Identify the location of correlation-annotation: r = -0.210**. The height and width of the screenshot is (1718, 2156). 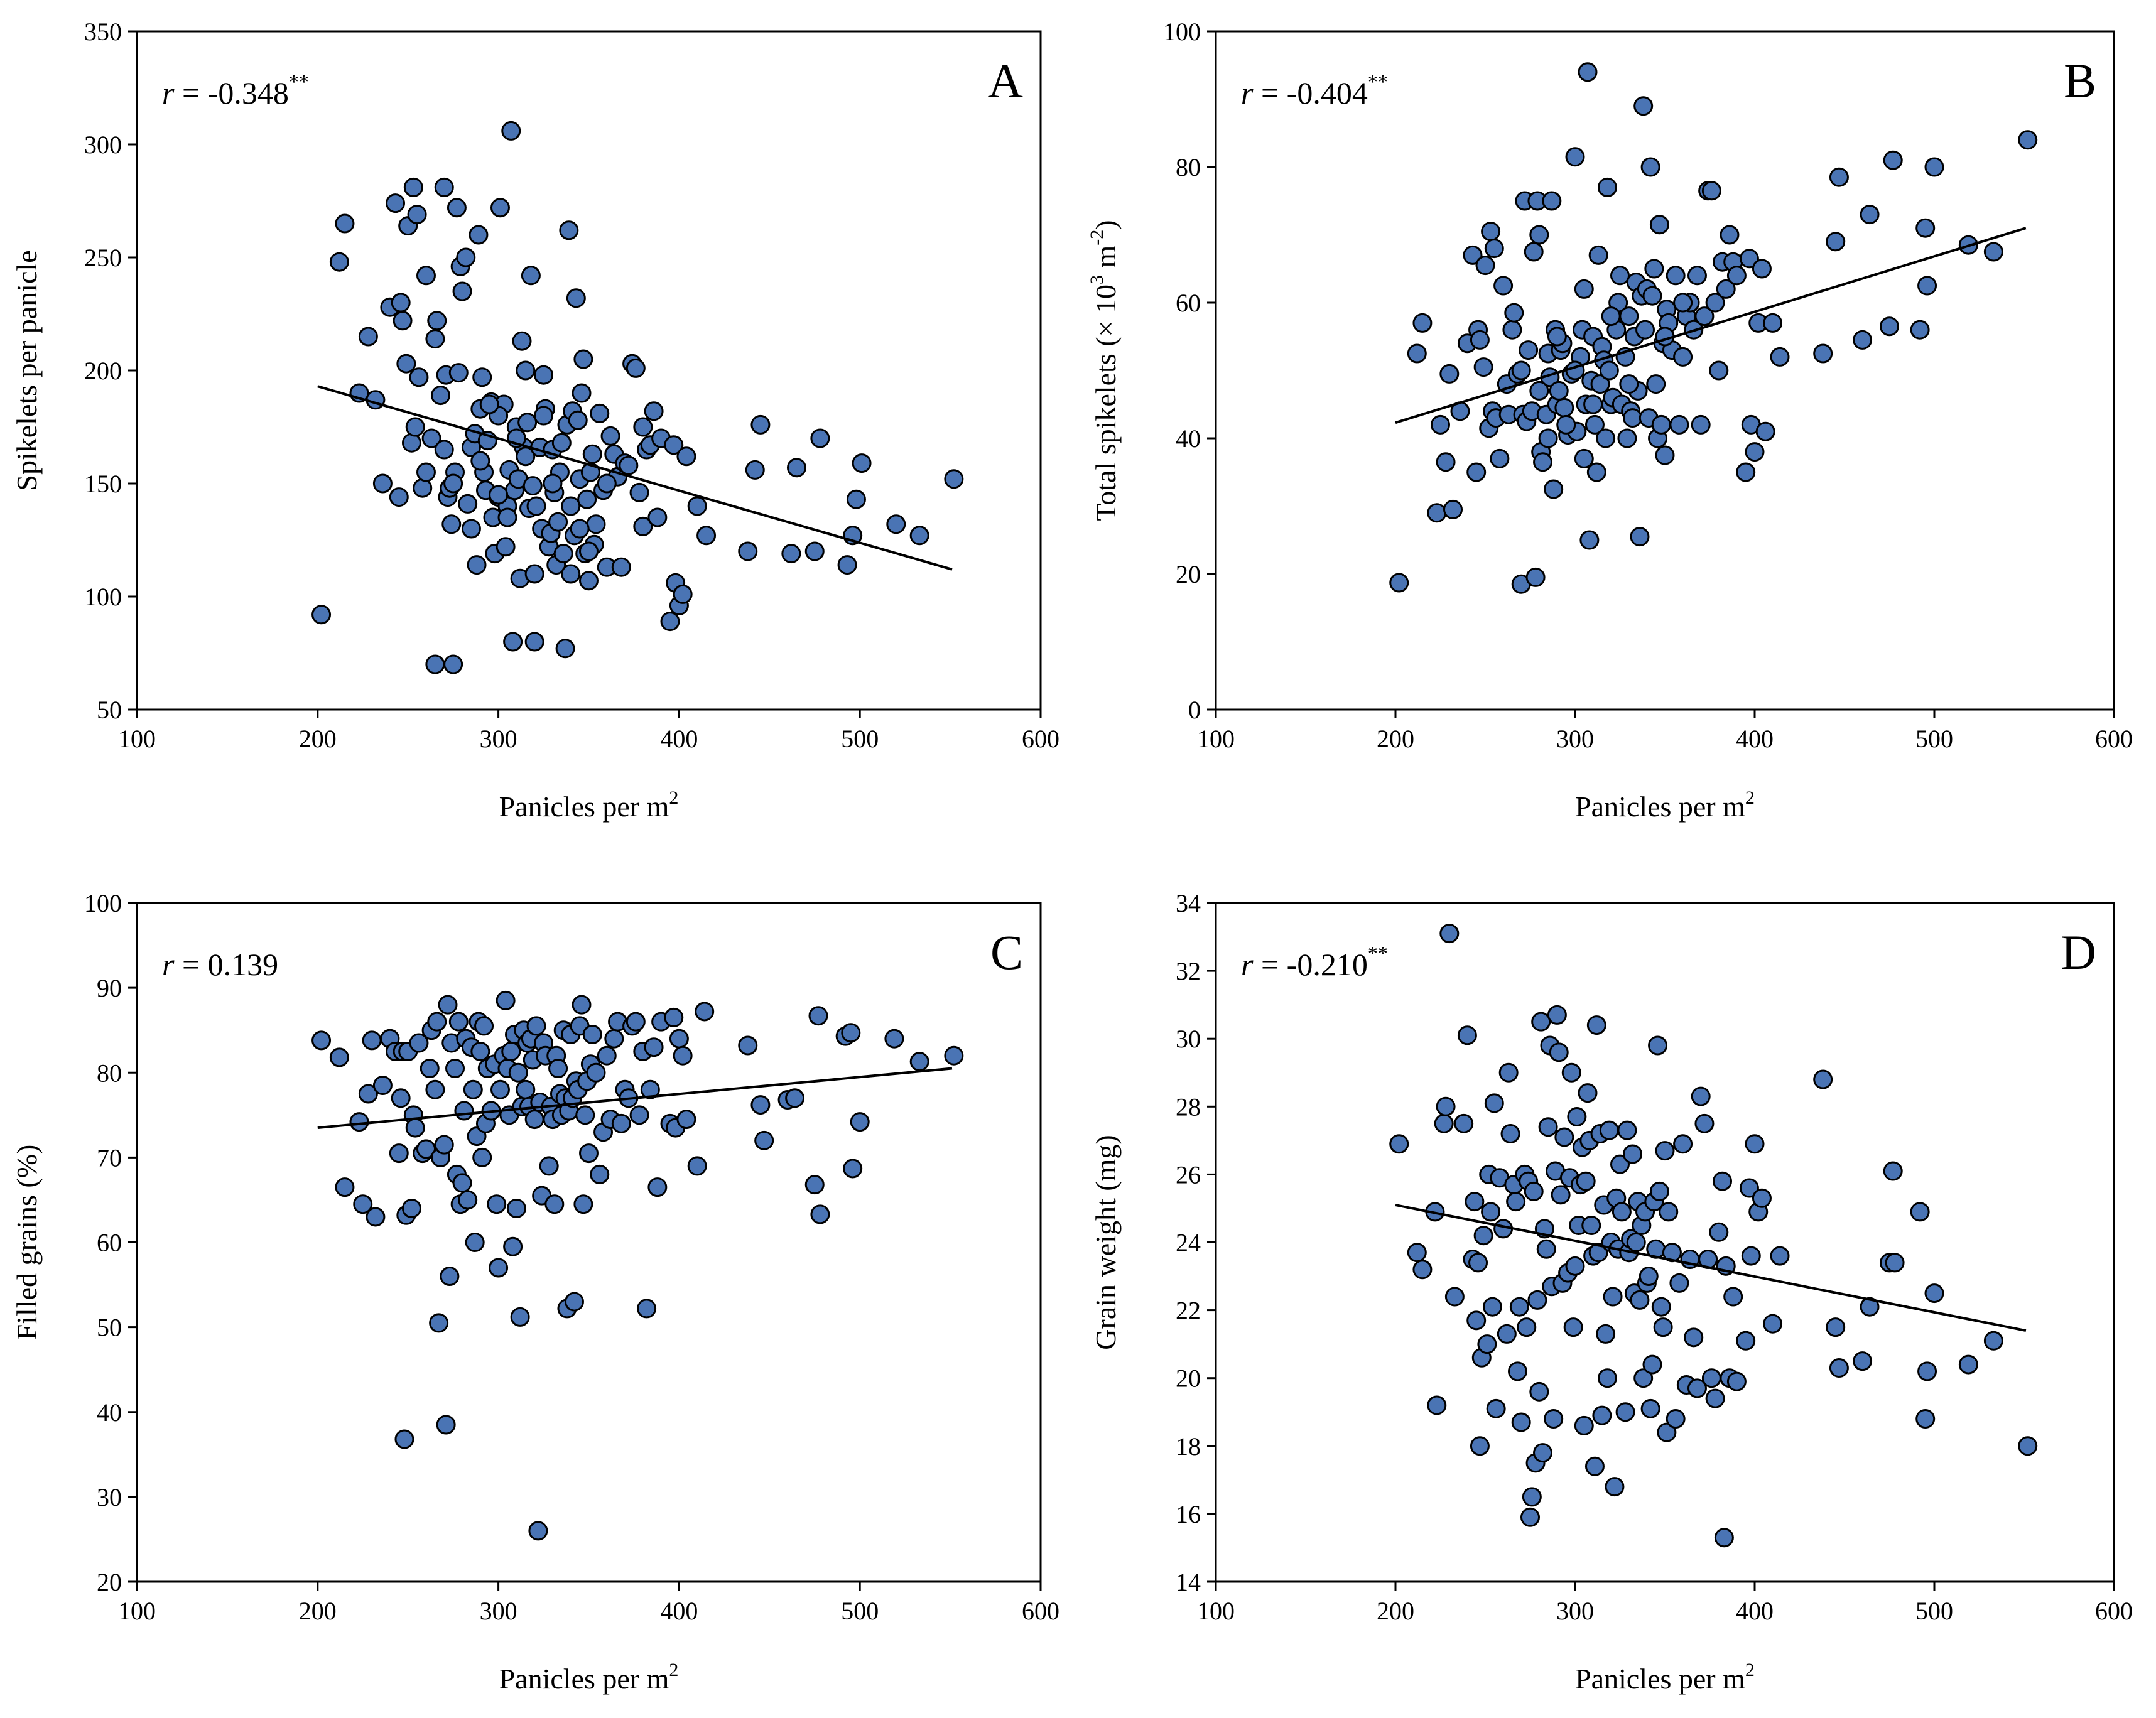
(1314, 962).